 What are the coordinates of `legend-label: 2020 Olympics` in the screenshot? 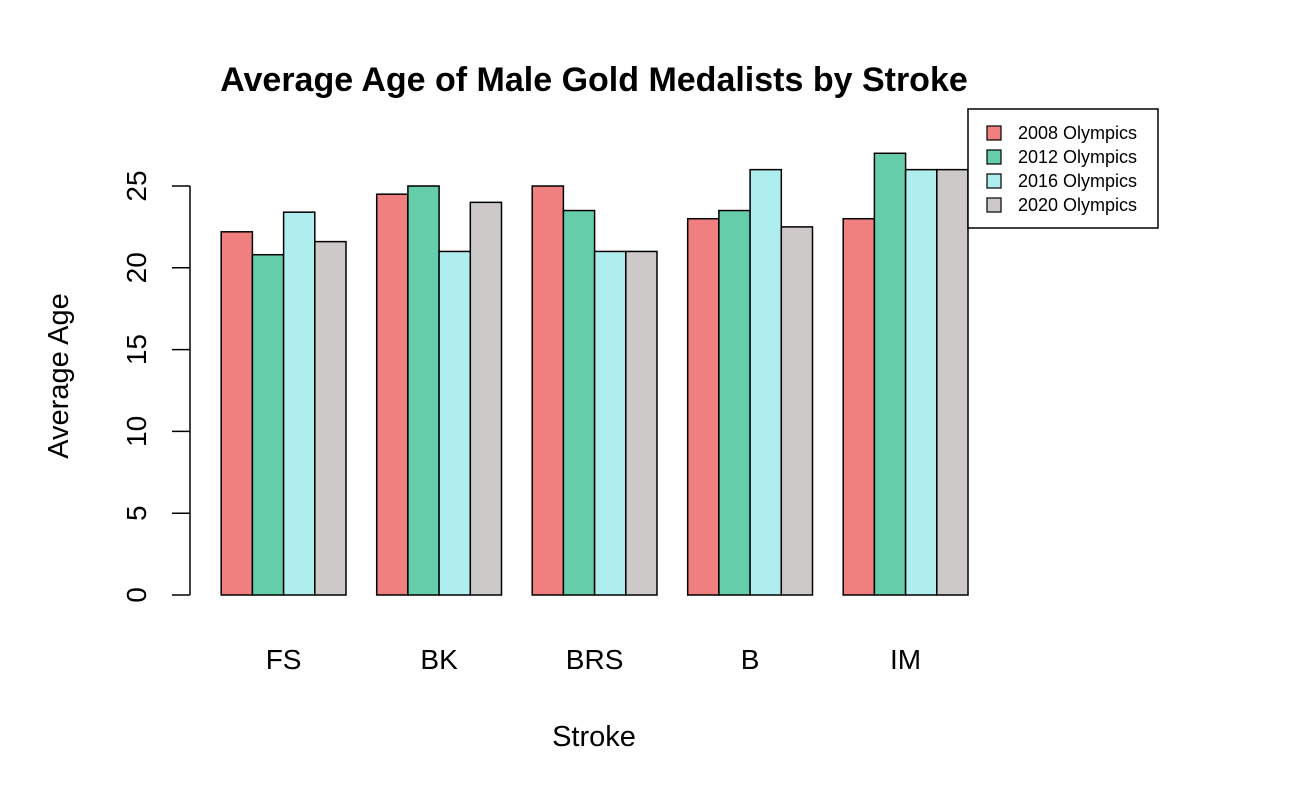 It's located at (1077, 205).